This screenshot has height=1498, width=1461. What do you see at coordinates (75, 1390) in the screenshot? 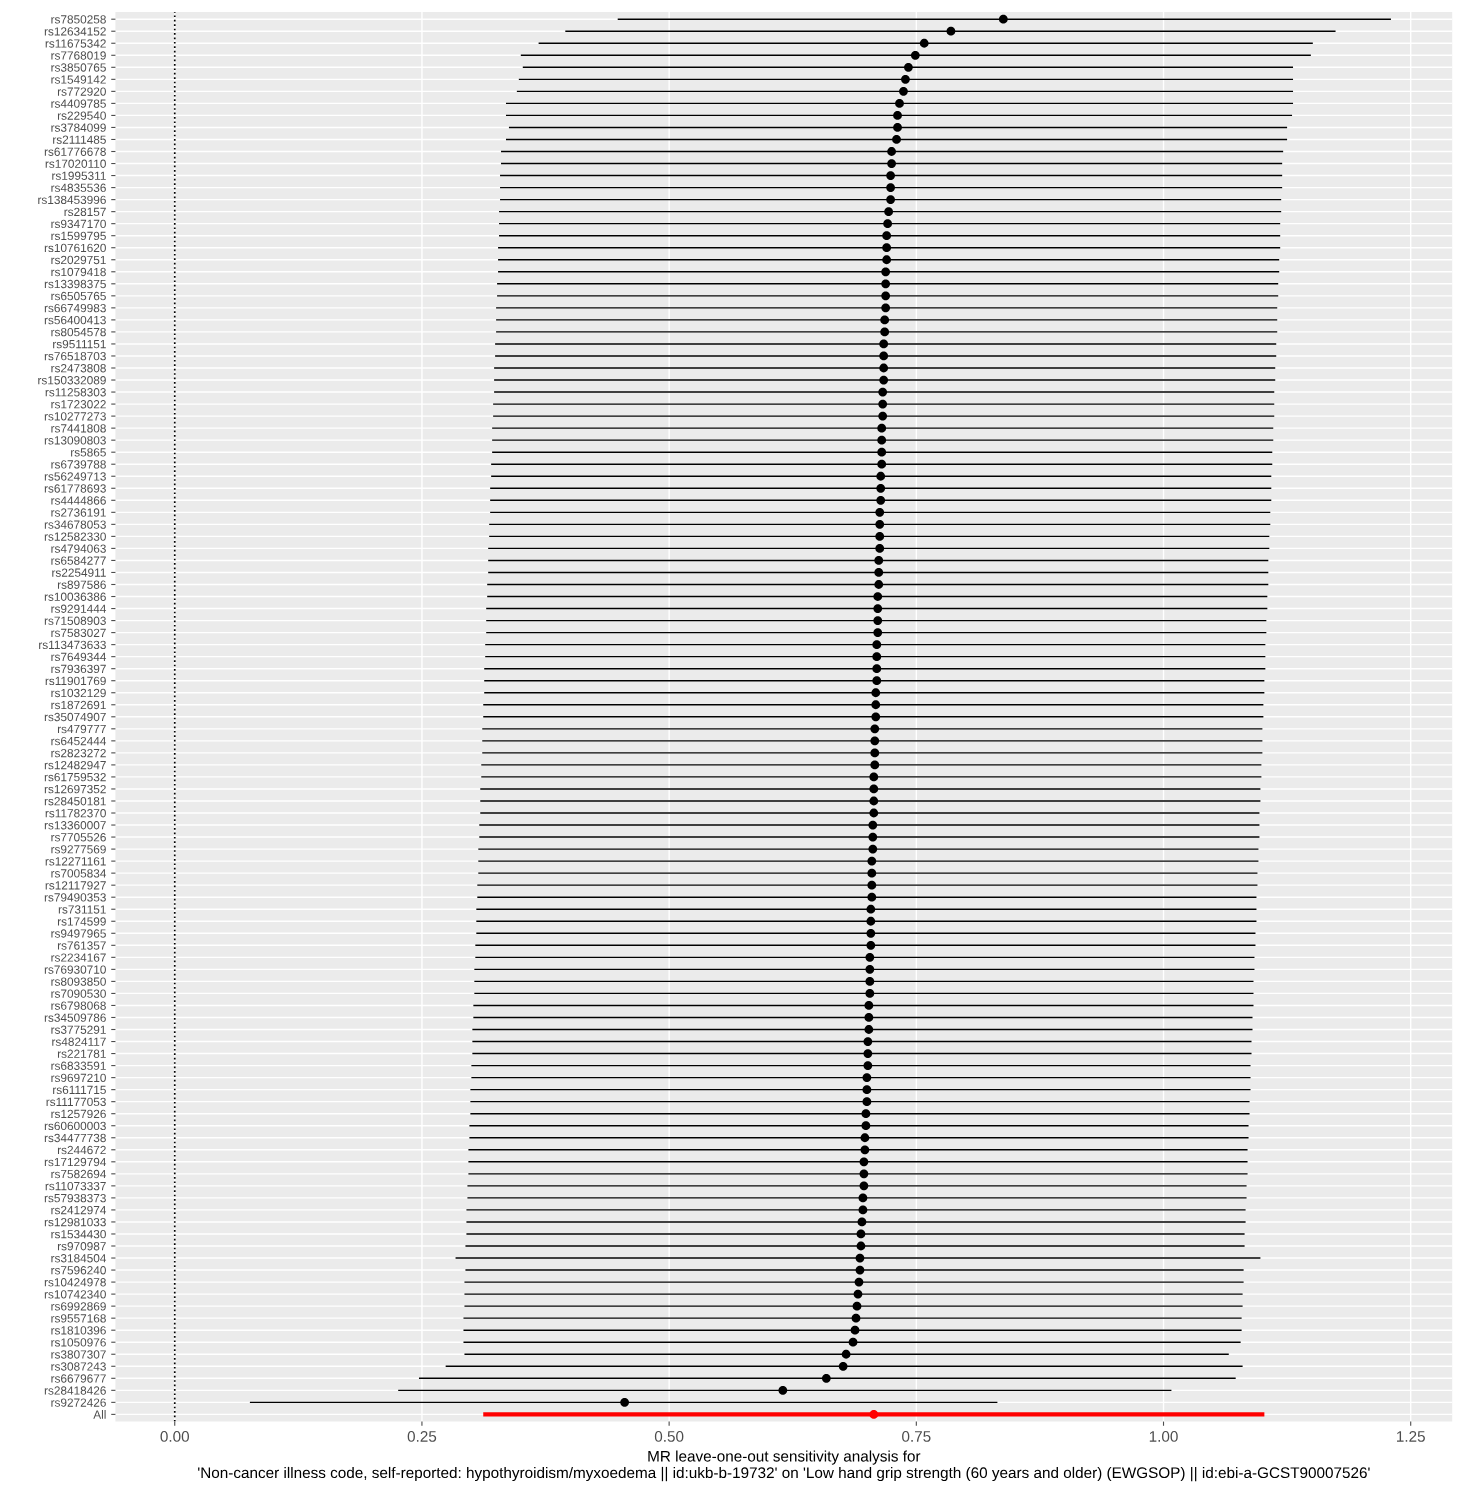
I see `y-tick-label: rs28418426` at bounding box center [75, 1390].